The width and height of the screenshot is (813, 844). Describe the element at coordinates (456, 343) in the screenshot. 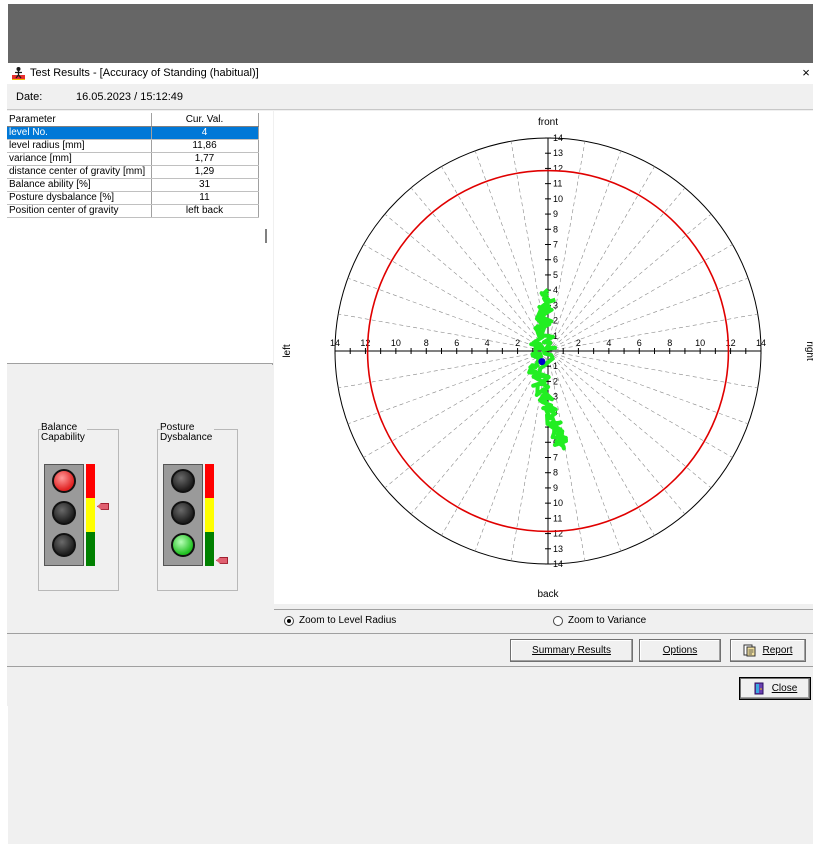

I see `x-tick-label: 6` at that location.